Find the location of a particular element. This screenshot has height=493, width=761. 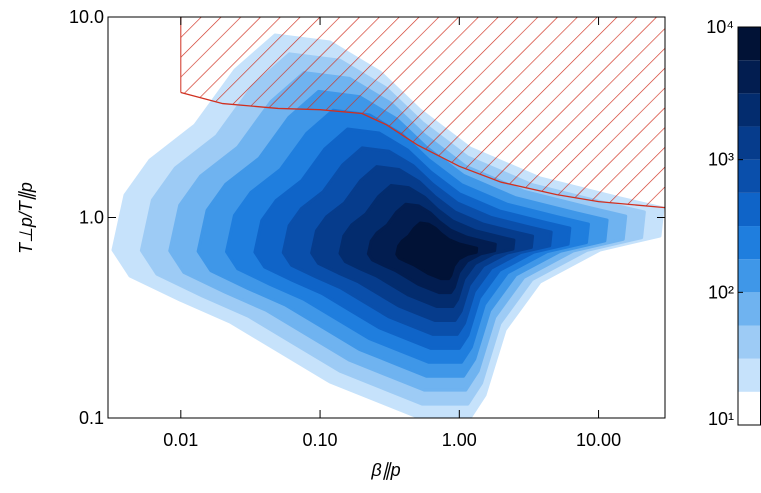

x-axis-label: β∥p is located at coordinates (385, 470).